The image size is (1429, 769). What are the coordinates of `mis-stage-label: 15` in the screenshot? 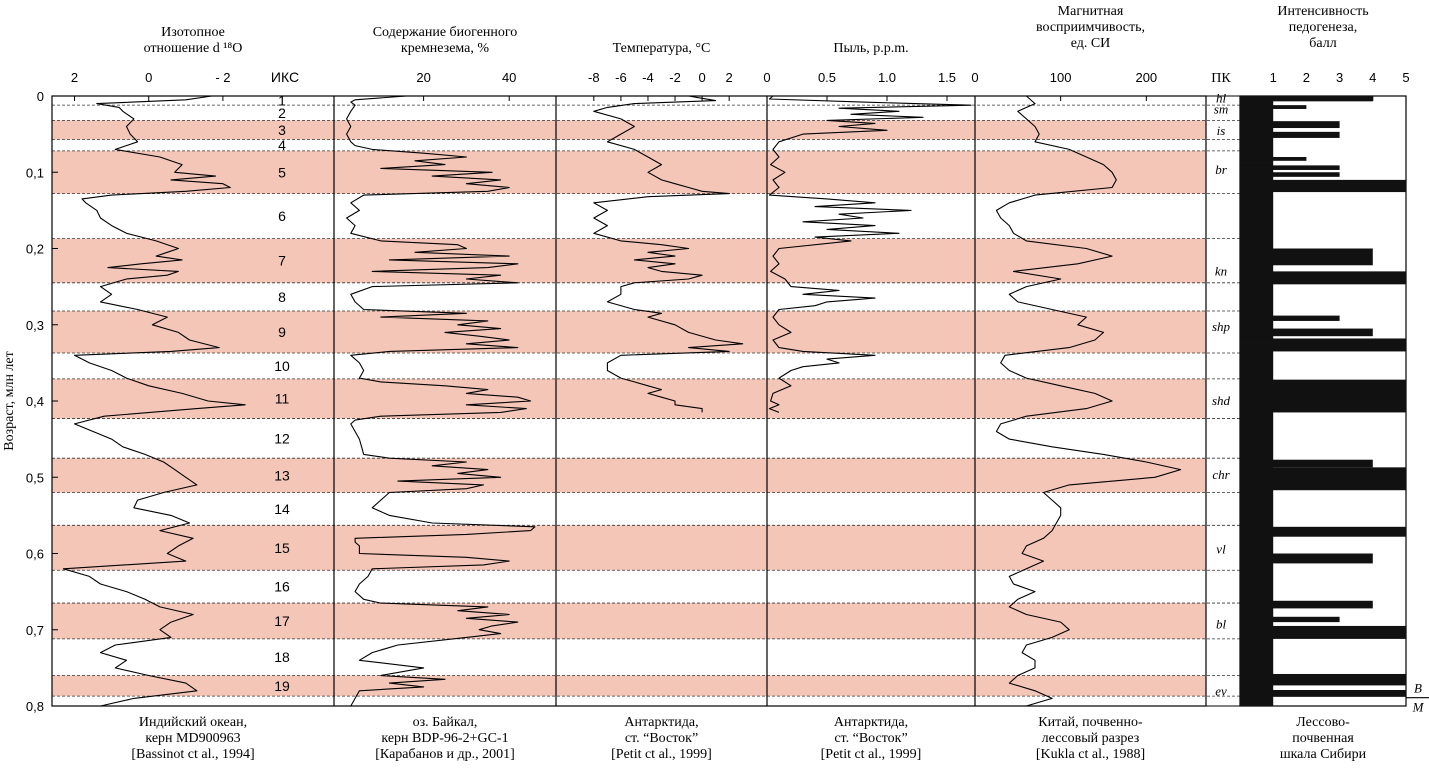 It's located at (282, 548).